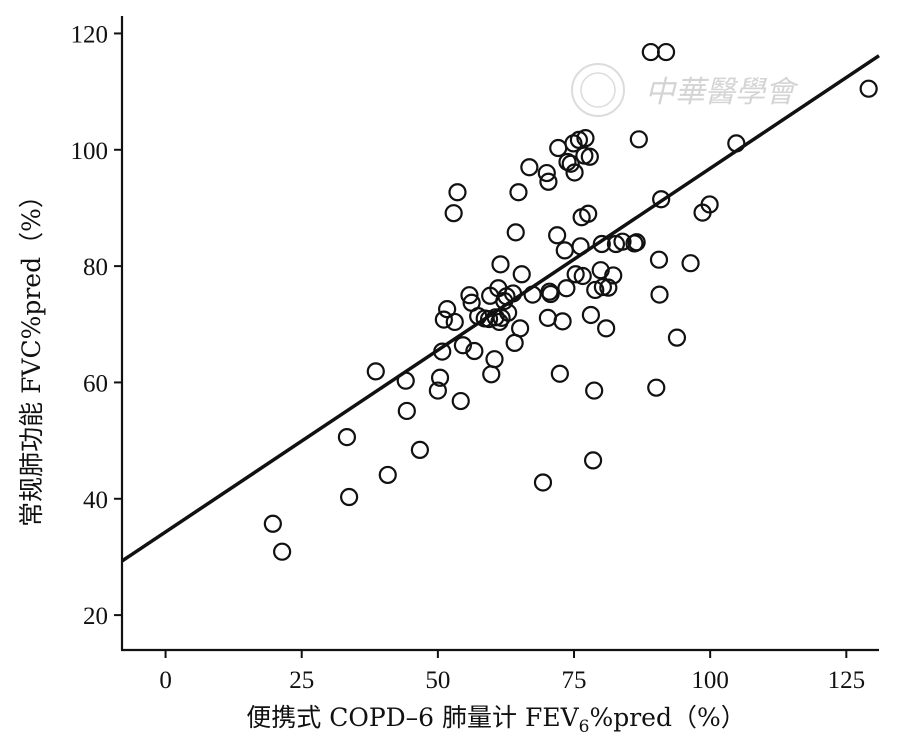 This screenshot has height=738, width=910. Describe the element at coordinates (512, 672) in the screenshot. I see `x-ticks: 0 25 50 75 100 125` at that location.